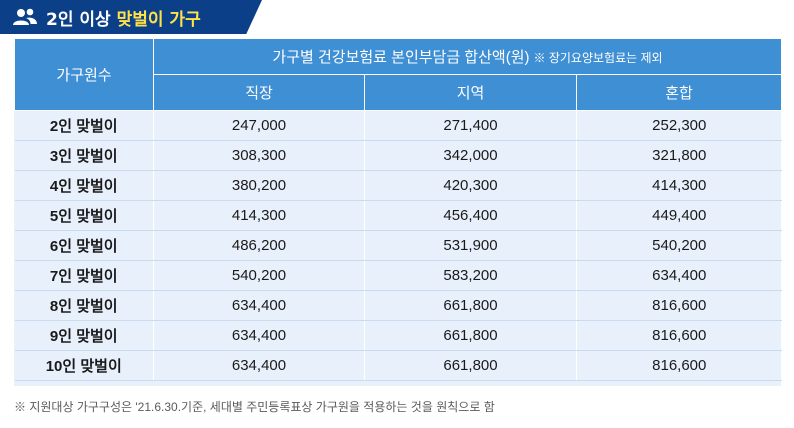 The height and width of the screenshot is (428, 794). I want to click on cell-mixed: 449,400, so click(679, 215).